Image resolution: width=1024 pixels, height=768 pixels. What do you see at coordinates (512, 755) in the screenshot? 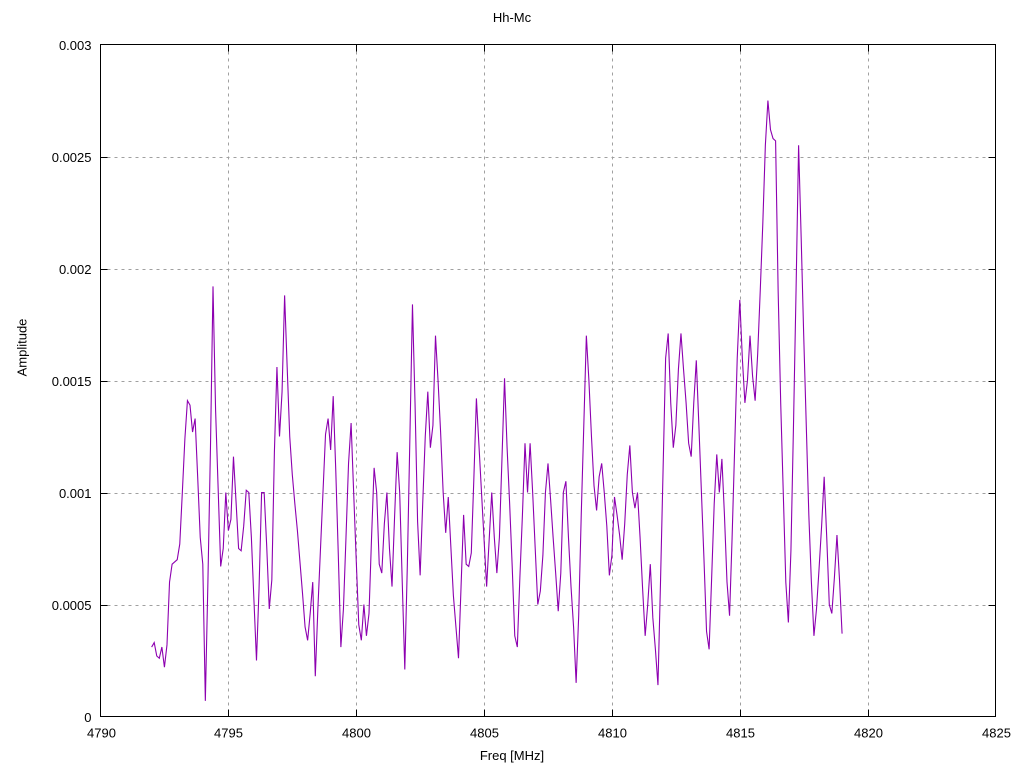
I see `x-axis-label: Freq [MHz]` at bounding box center [512, 755].